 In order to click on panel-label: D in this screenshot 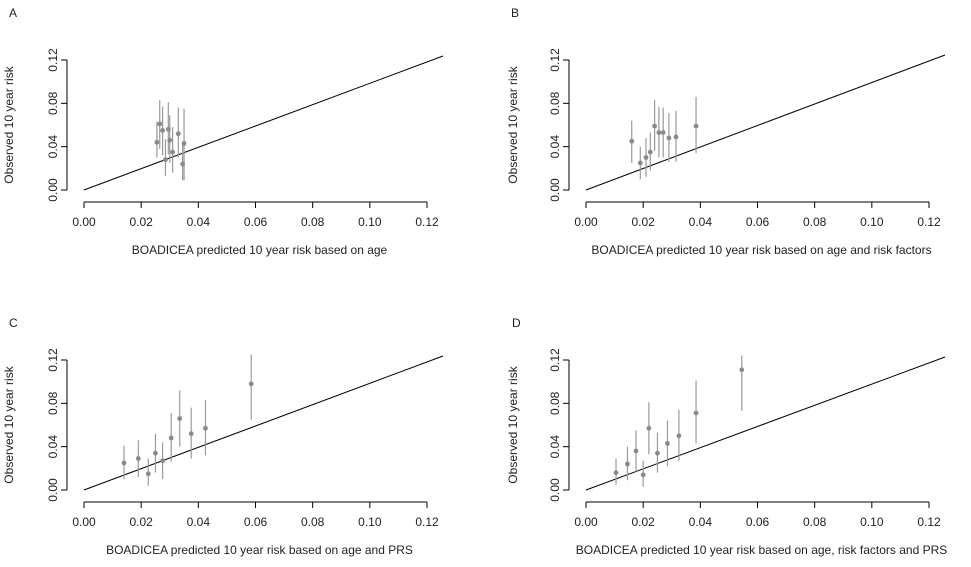, I will do `click(516, 323)`.